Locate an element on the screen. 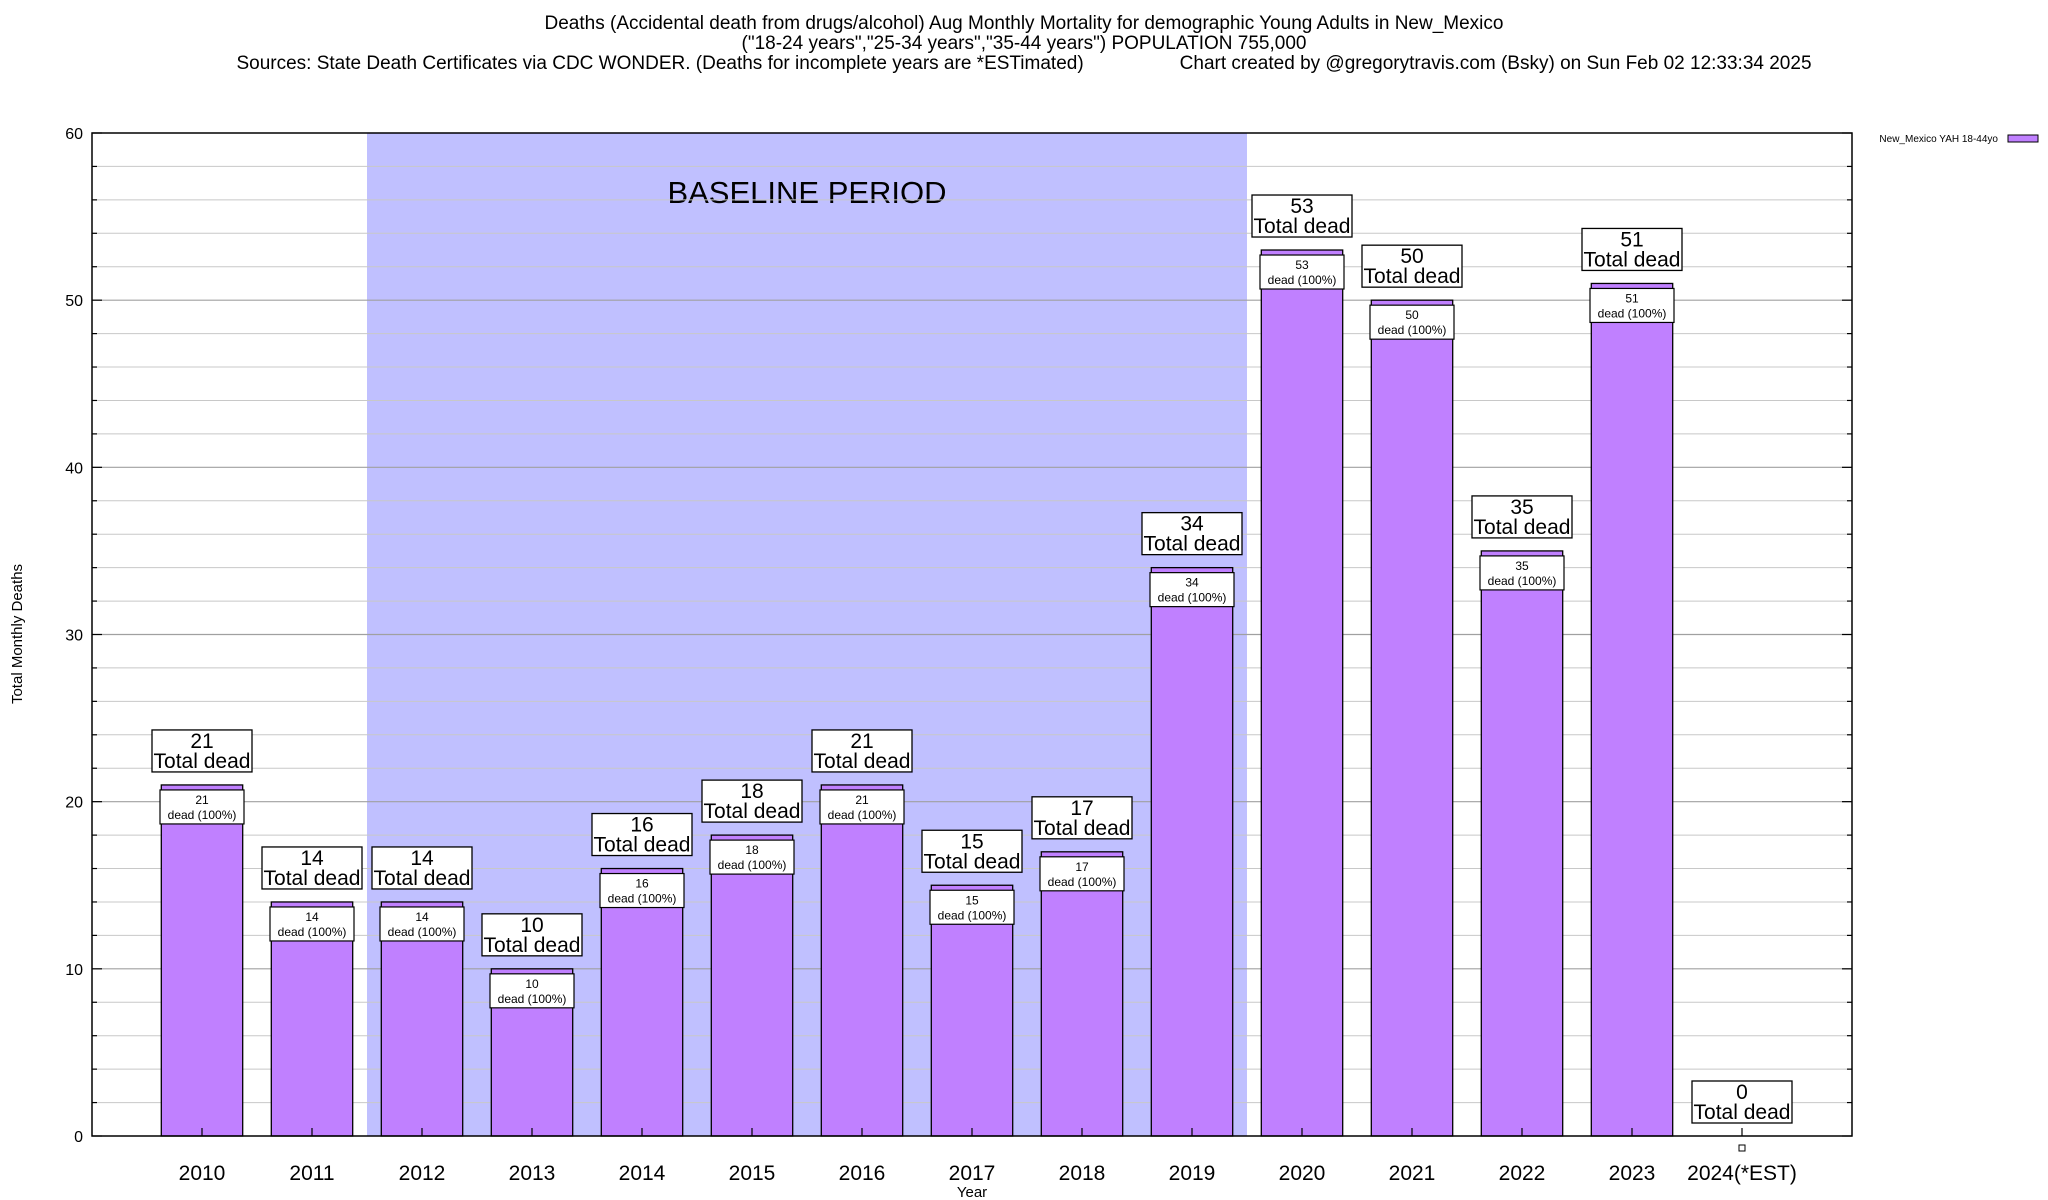  total-label-box-2020 is located at coordinates (1302, 216).